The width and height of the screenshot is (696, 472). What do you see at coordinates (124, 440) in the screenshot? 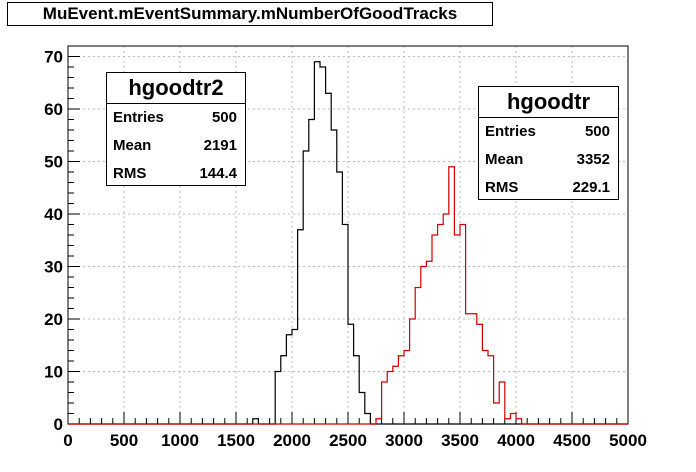
I see `x-tick-label: 500` at bounding box center [124, 440].